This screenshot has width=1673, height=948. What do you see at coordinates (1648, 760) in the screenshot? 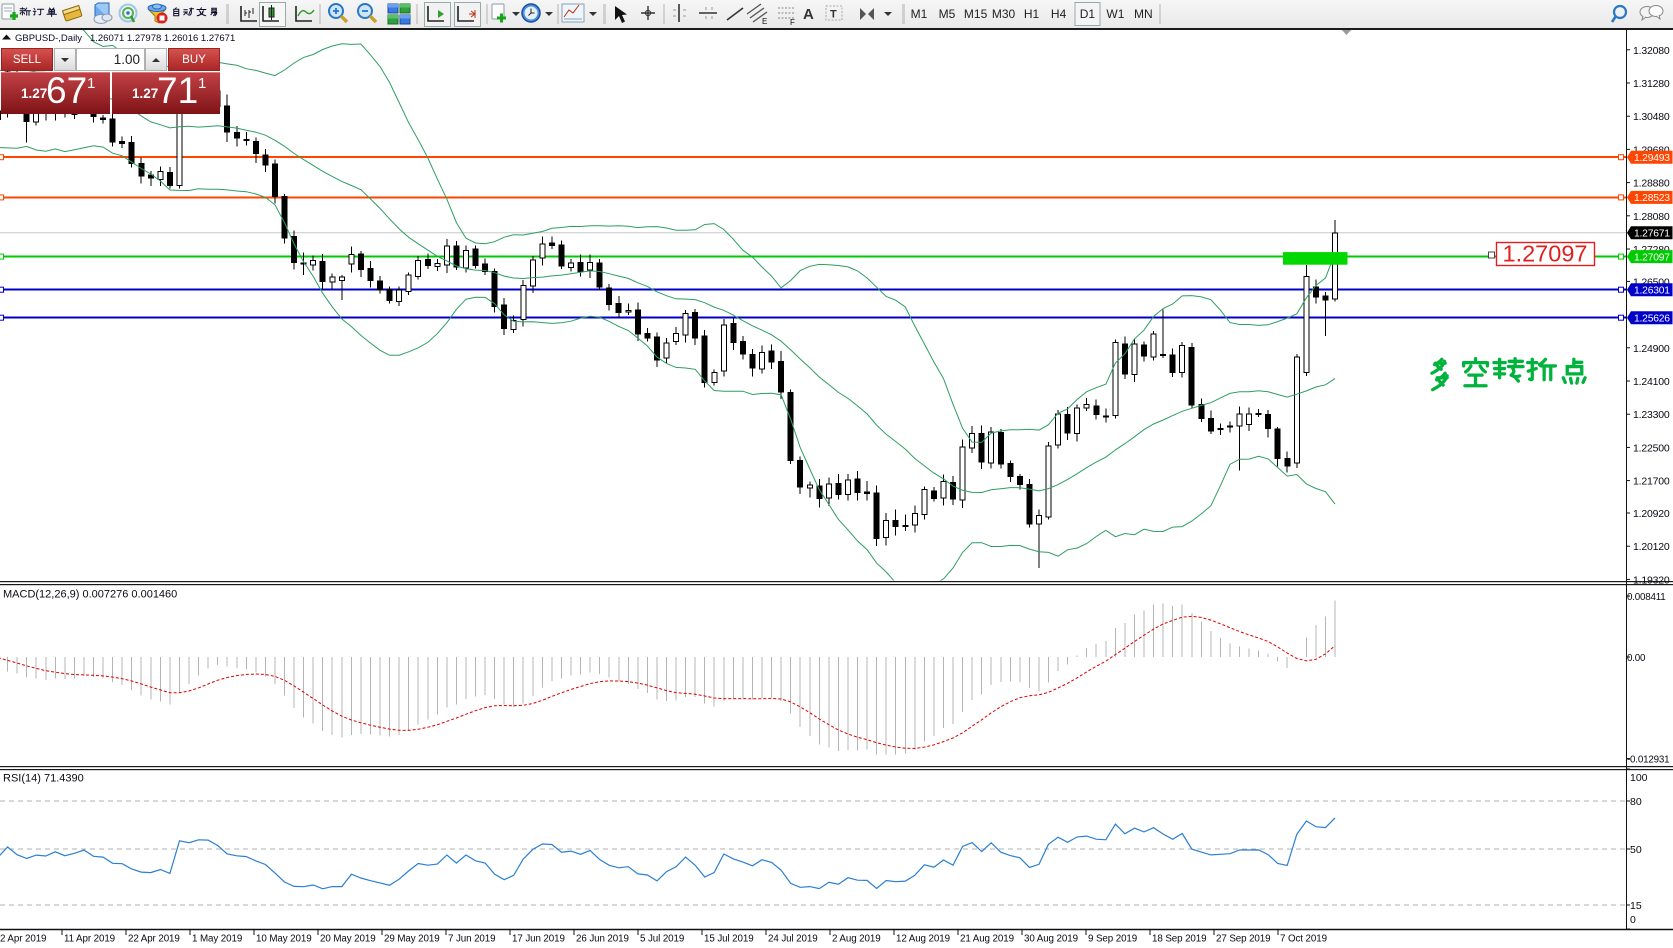
I see `svg-text: -0.012931` at bounding box center [1648, 760].